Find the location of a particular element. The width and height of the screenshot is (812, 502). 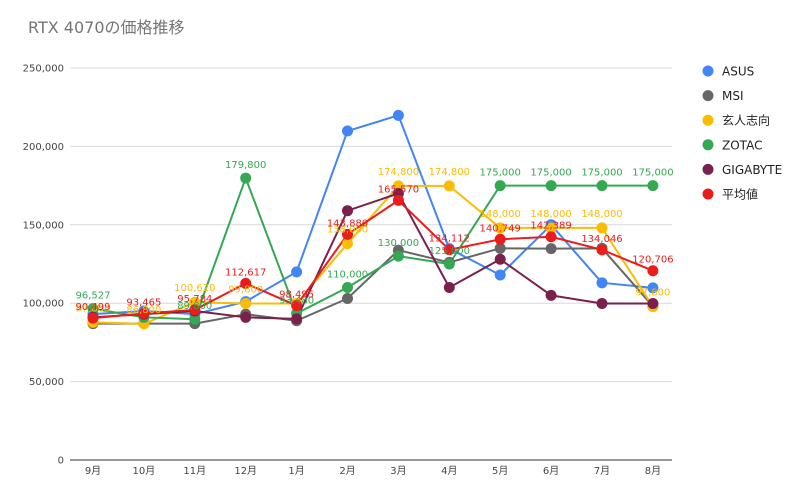

x-tick-label: 2月 is located at coordinates (347, 471).